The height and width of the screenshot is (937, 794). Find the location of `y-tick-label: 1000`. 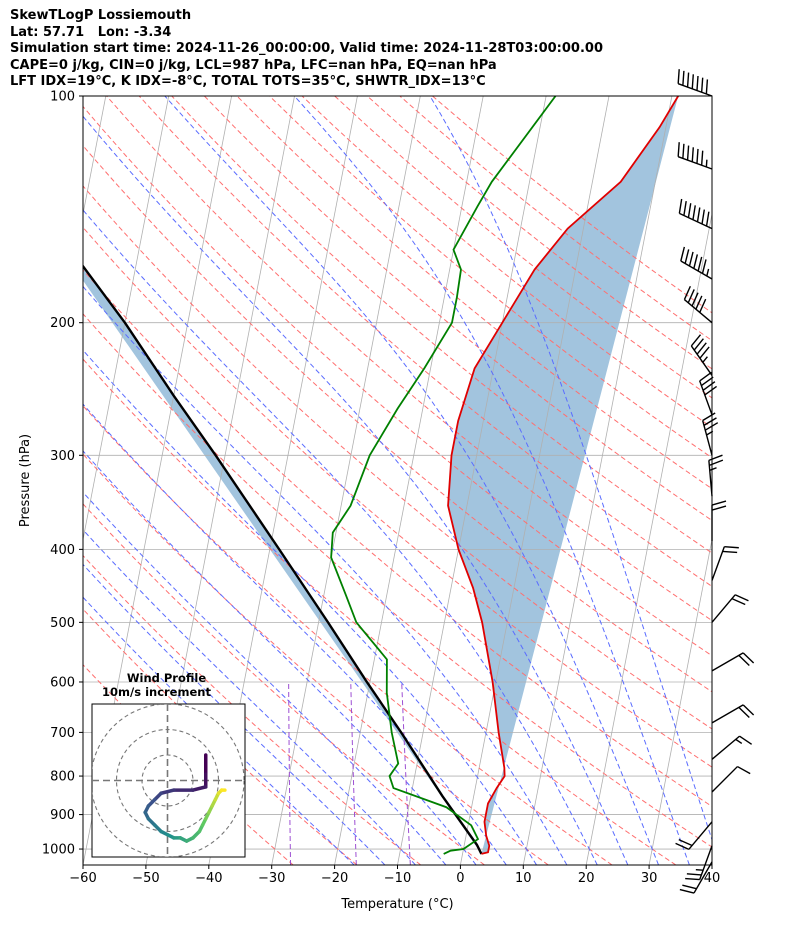

y-tick-label: 1000 is located at coordinates (58, 850).